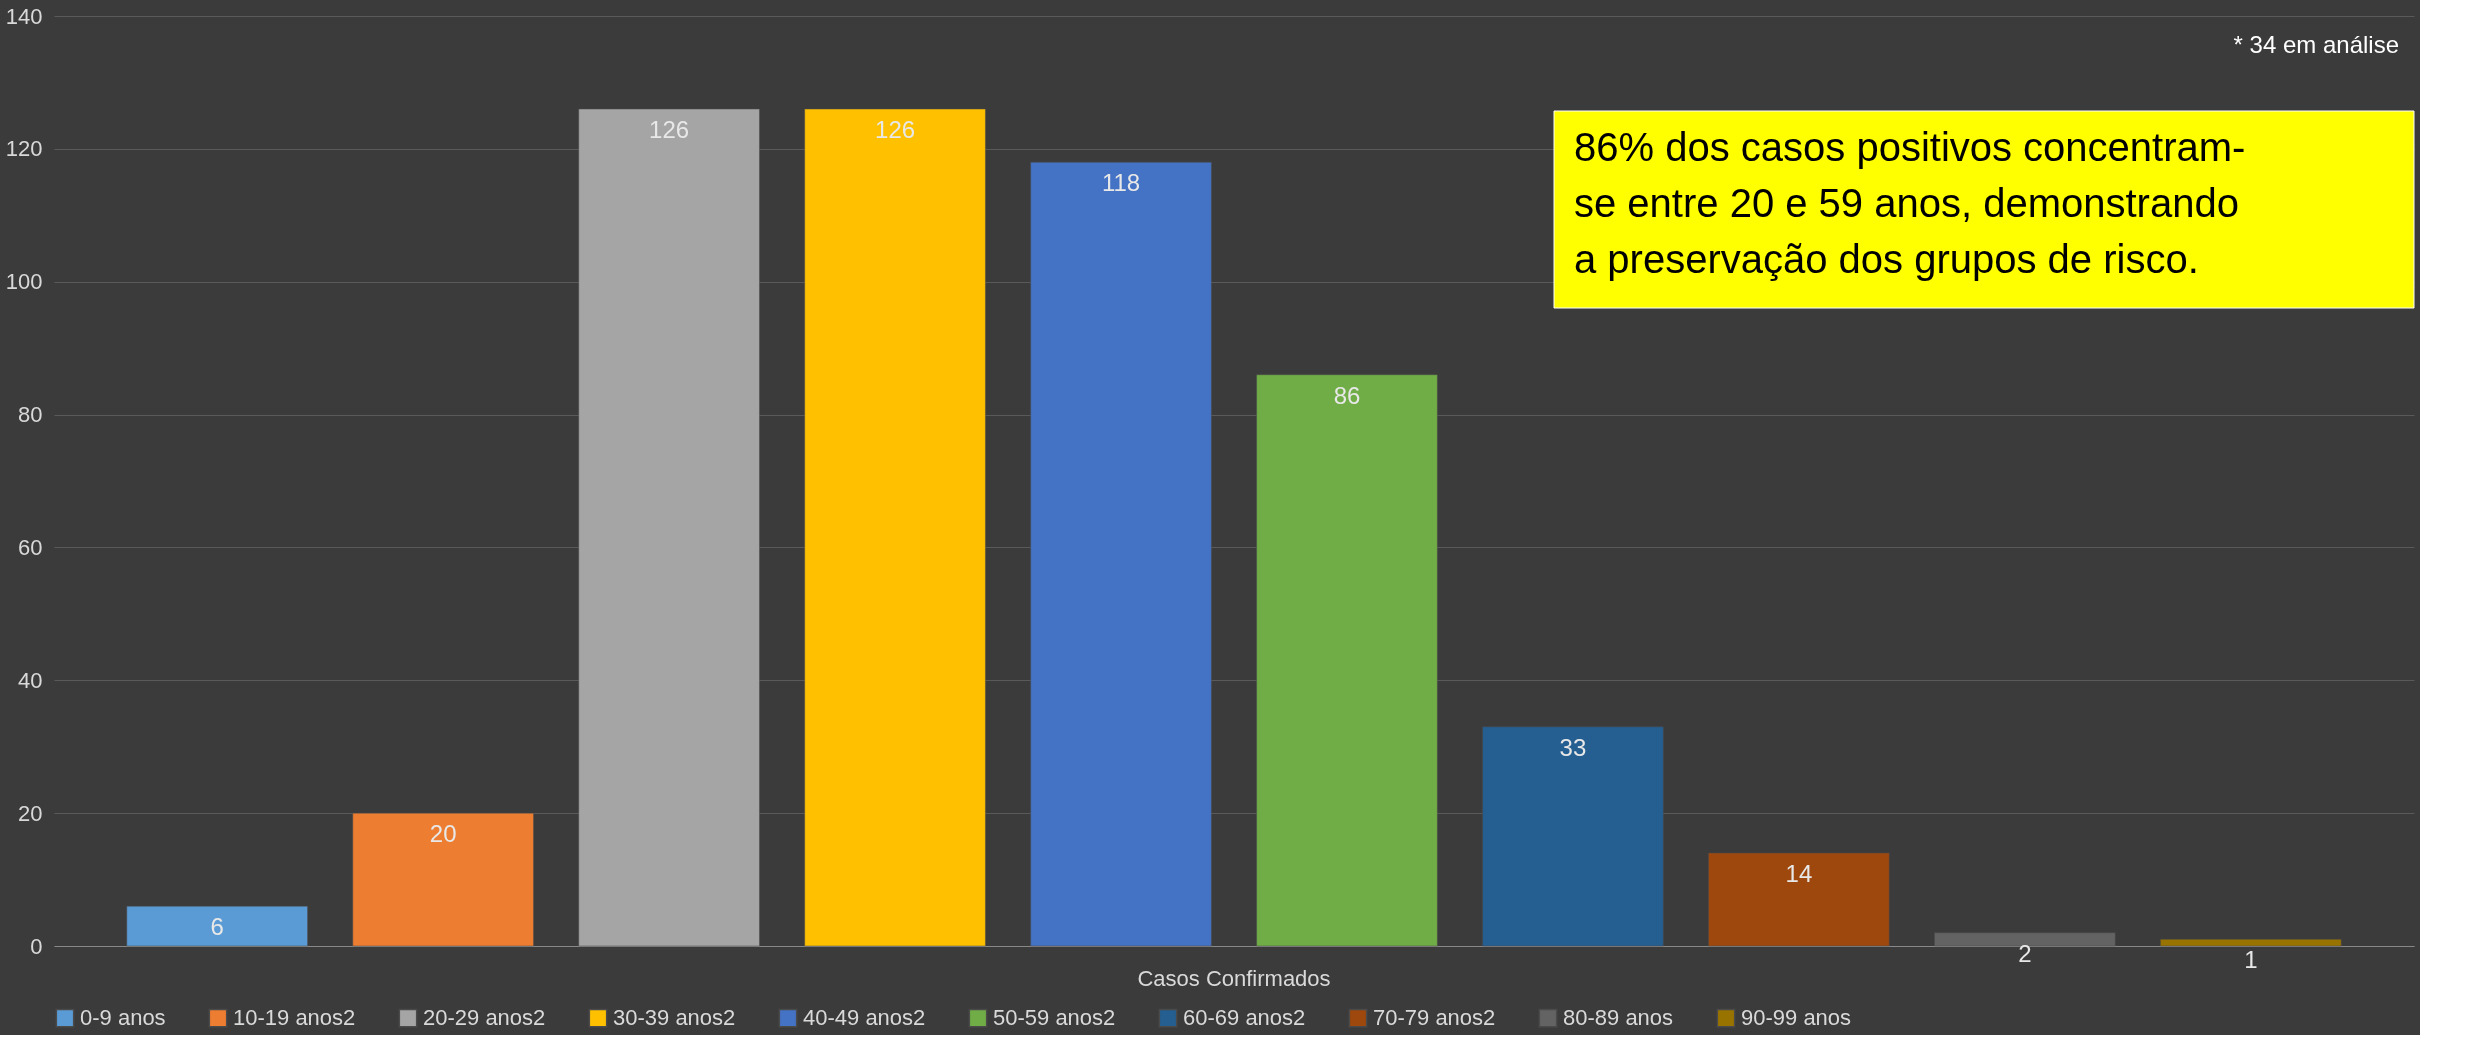 The width and height of the screenshot is (2465, 1060). What do you see at coordinates (864, 1018) in the screenshot?
I see `legend-label: 40-49 anos2` at bounding box center [864, 1018].